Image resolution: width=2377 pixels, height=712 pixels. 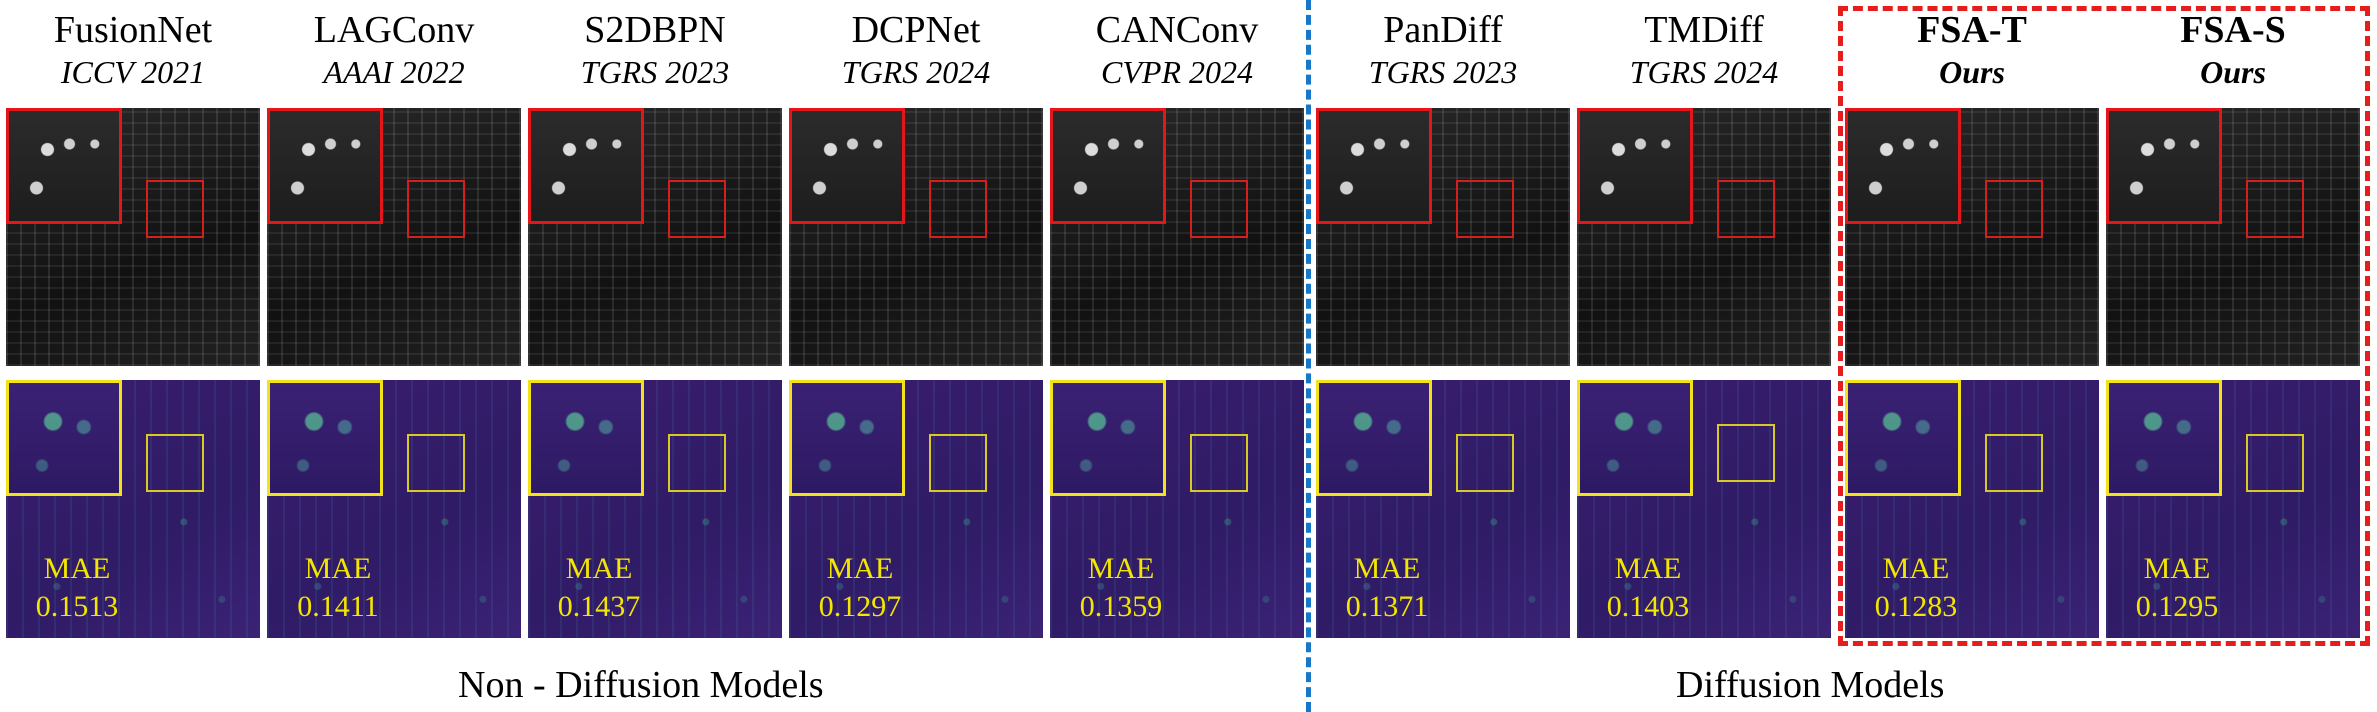 I want to click on method-header: DCPNet TGRS 2024, so click(x=916, y=50).